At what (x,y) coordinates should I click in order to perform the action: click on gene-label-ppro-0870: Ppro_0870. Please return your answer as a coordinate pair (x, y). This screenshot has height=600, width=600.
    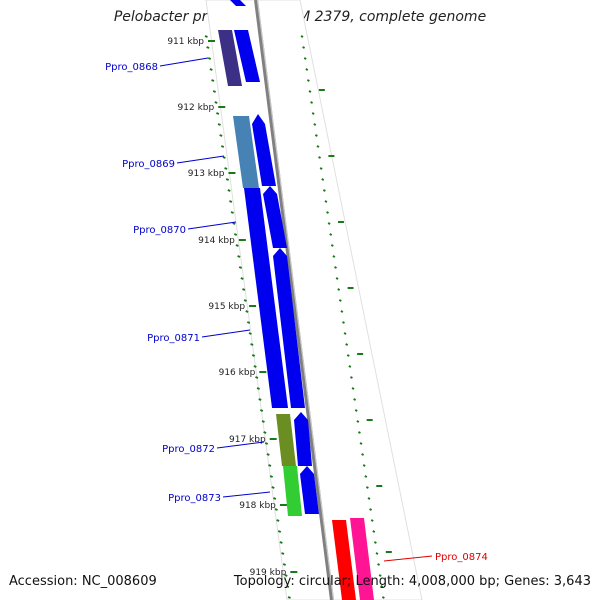
    Looking at the image, I should click on (159, 230).